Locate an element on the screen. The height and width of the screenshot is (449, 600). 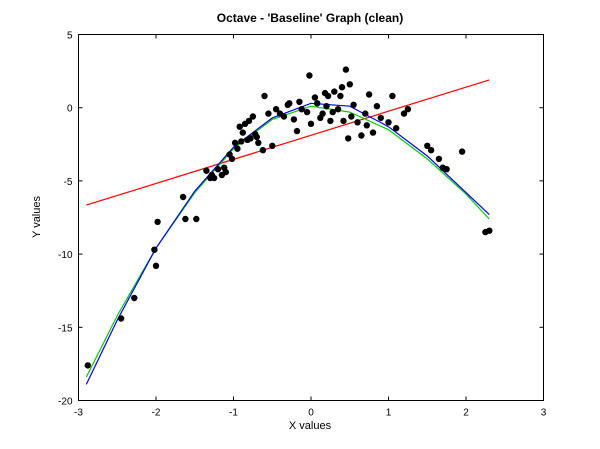
y-tick-label: 0 is located at coordinates (70, 109).